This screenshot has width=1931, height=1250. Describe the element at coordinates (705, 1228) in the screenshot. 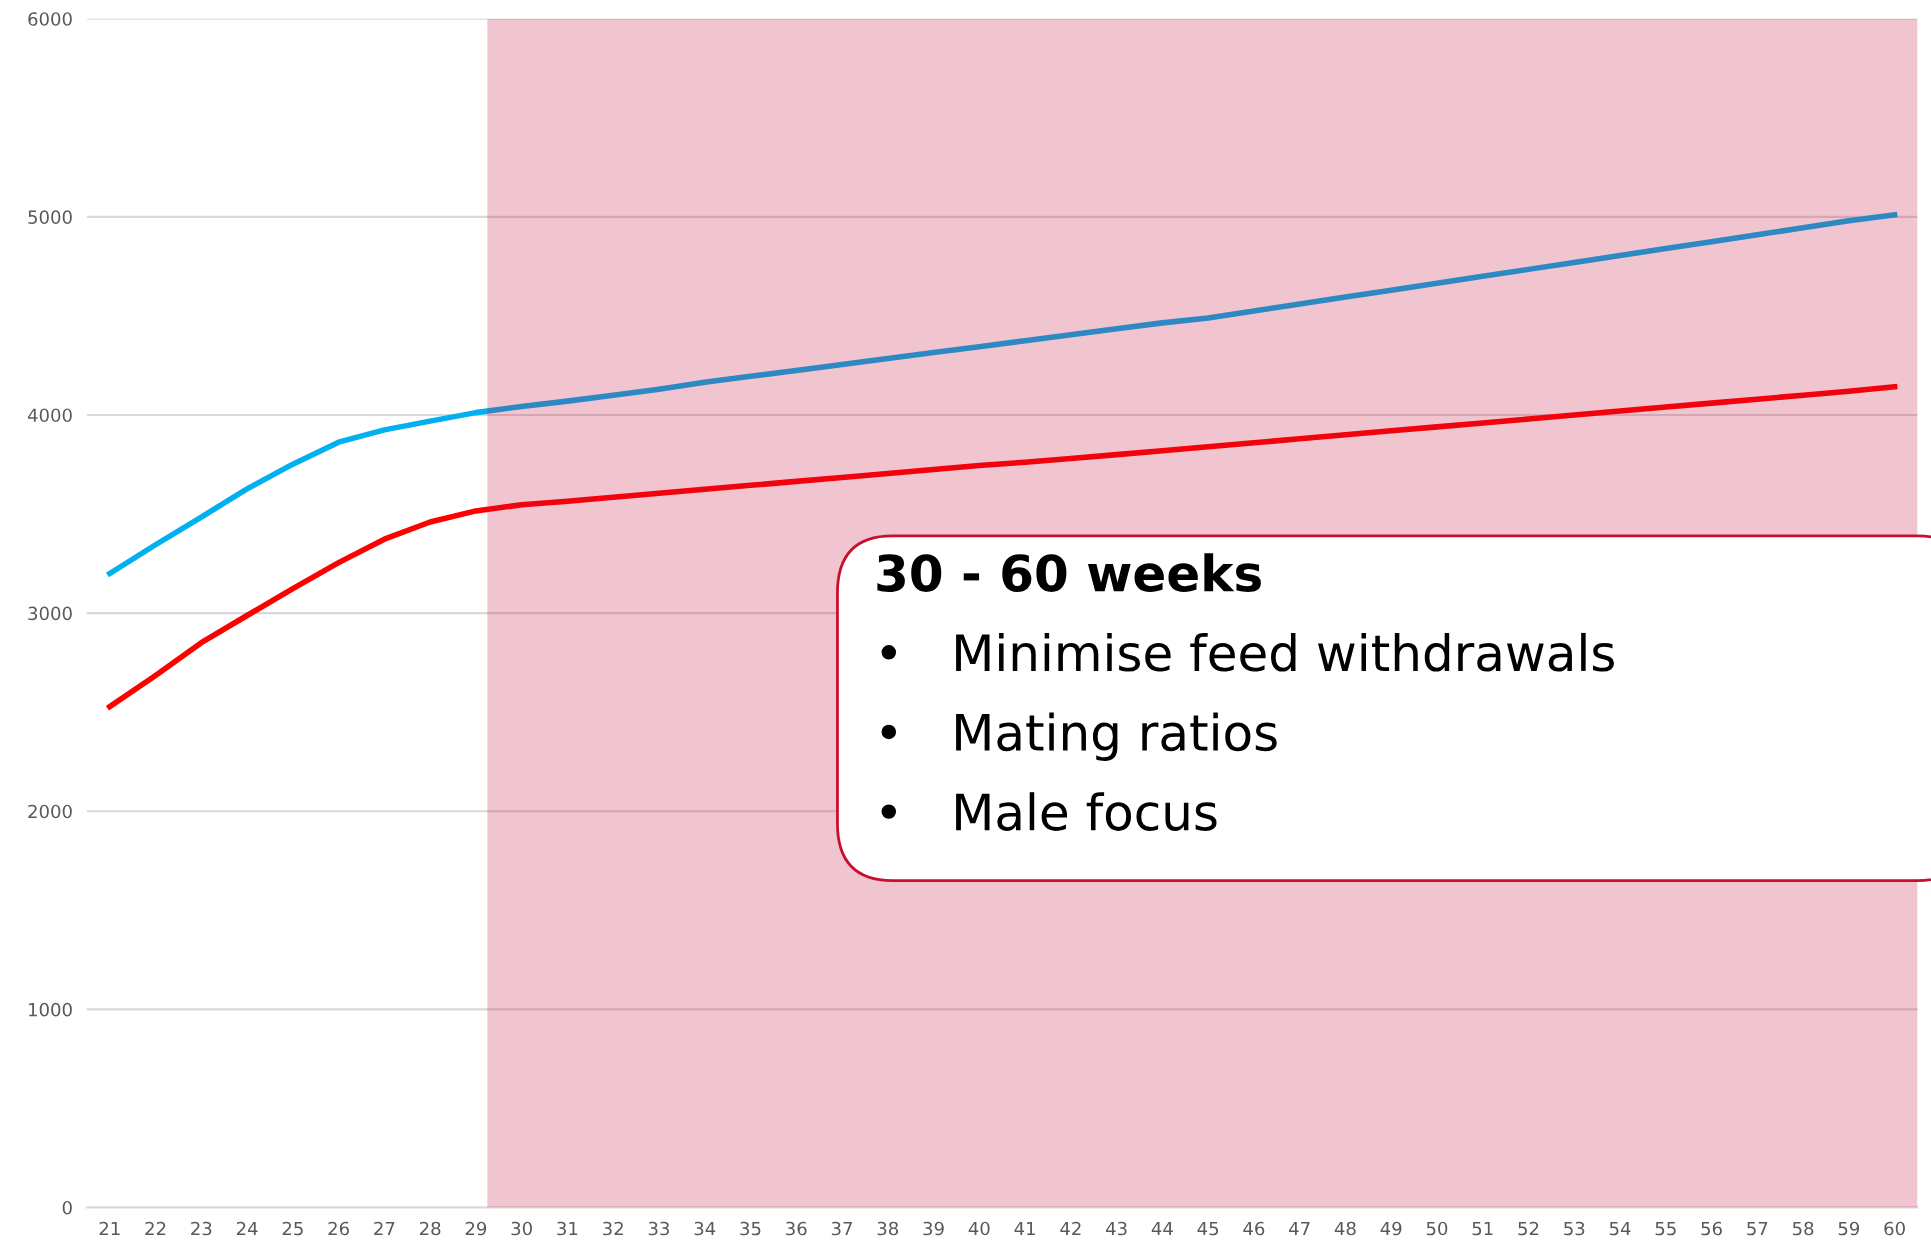

I see `x-tick-label: 34` at that location.